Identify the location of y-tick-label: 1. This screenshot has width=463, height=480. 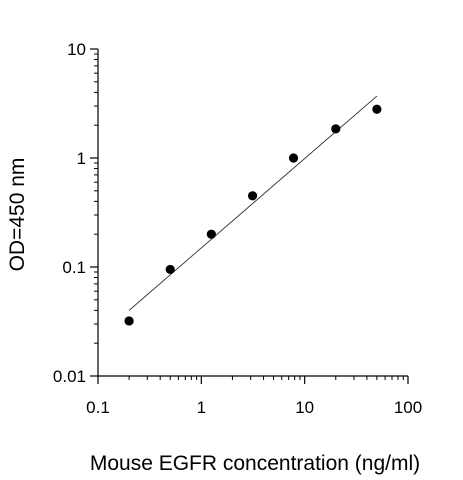
(81, 158).